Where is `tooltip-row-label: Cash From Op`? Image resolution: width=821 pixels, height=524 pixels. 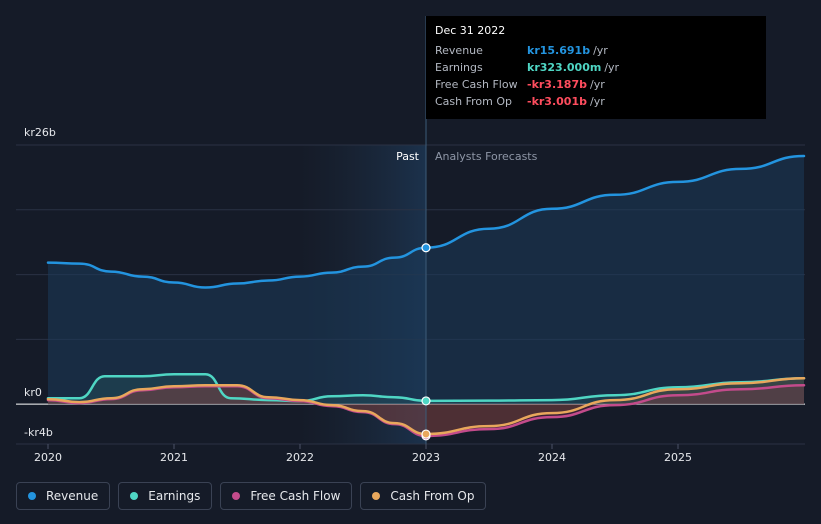
tooltip-row-label: Cash From Op is located at coordinates (474, 101).